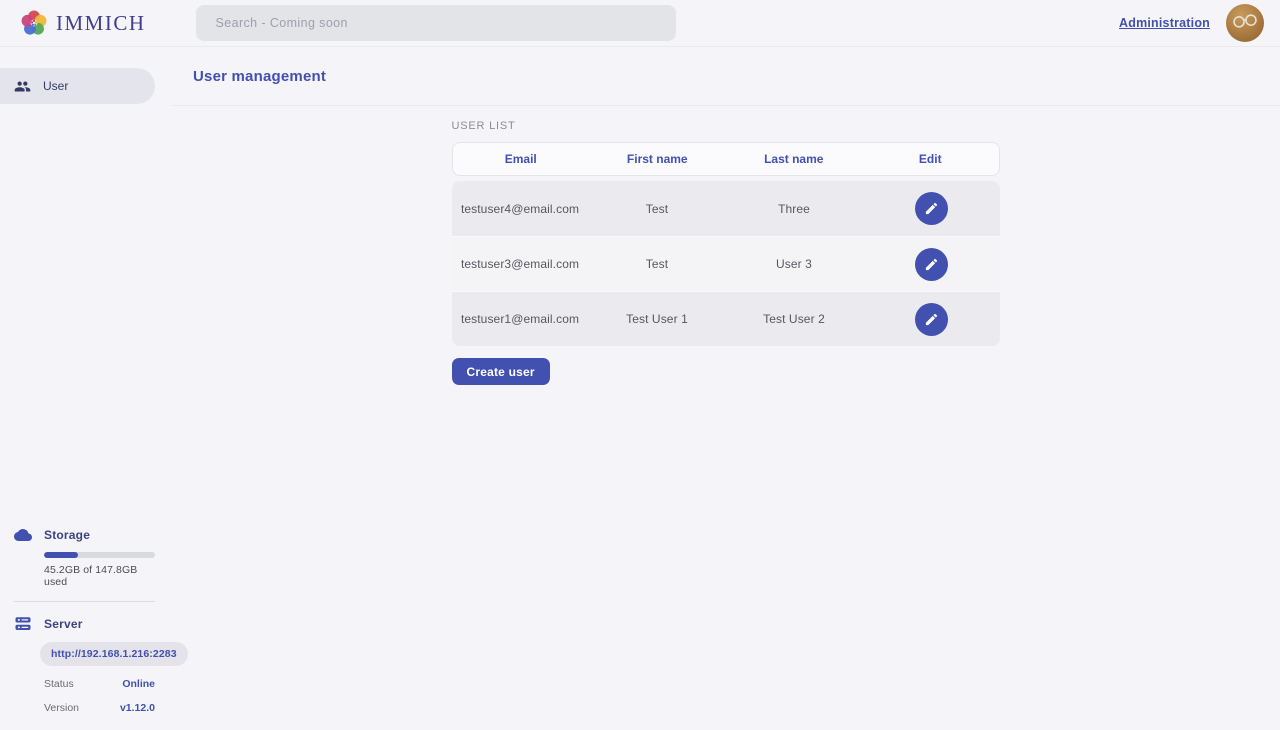  I want to click on search-input, so click(435, 23).